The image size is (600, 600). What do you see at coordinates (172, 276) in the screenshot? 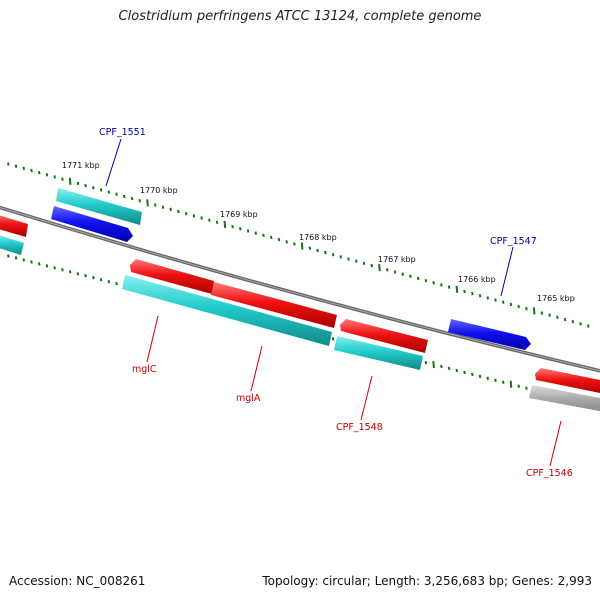
I see `cds-mglc` at bounding box center [172, 276].